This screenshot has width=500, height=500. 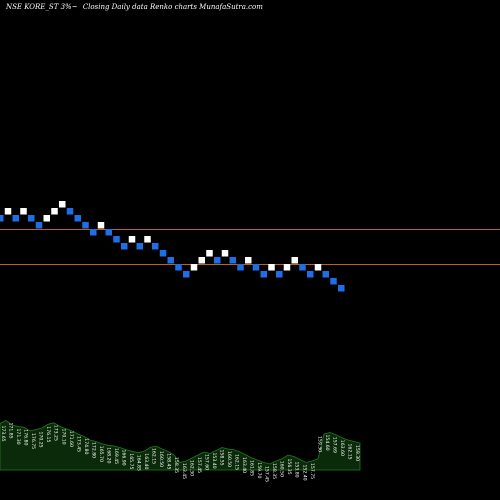 I want to click on volume-label: 157.69, so click(x=334, y=445).